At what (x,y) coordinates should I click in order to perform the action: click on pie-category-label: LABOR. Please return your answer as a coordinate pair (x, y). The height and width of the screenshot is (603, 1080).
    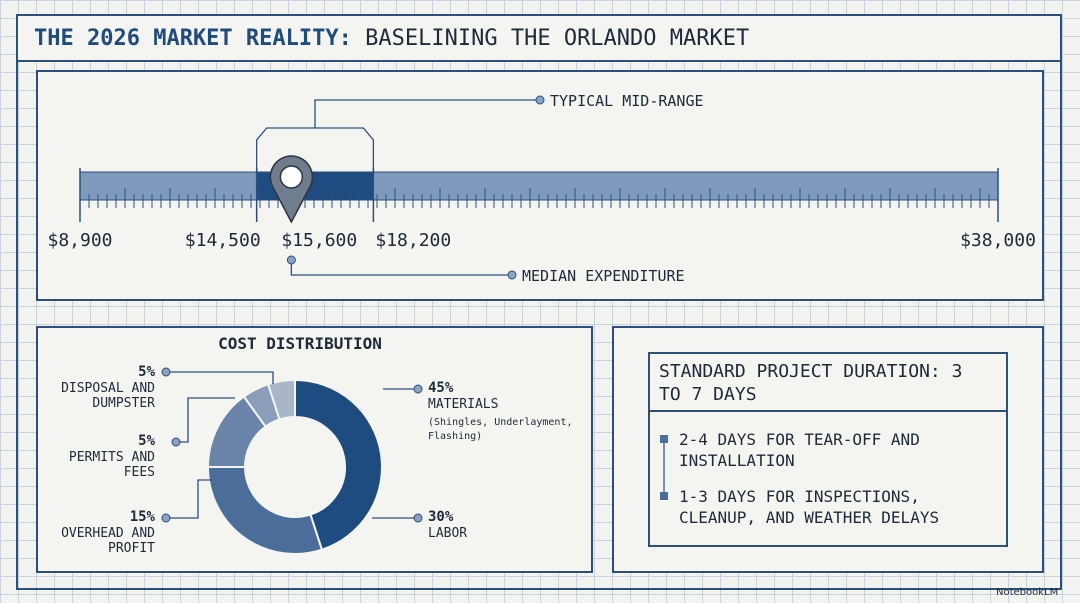
    Looking at the image, I should click on (448, 533).